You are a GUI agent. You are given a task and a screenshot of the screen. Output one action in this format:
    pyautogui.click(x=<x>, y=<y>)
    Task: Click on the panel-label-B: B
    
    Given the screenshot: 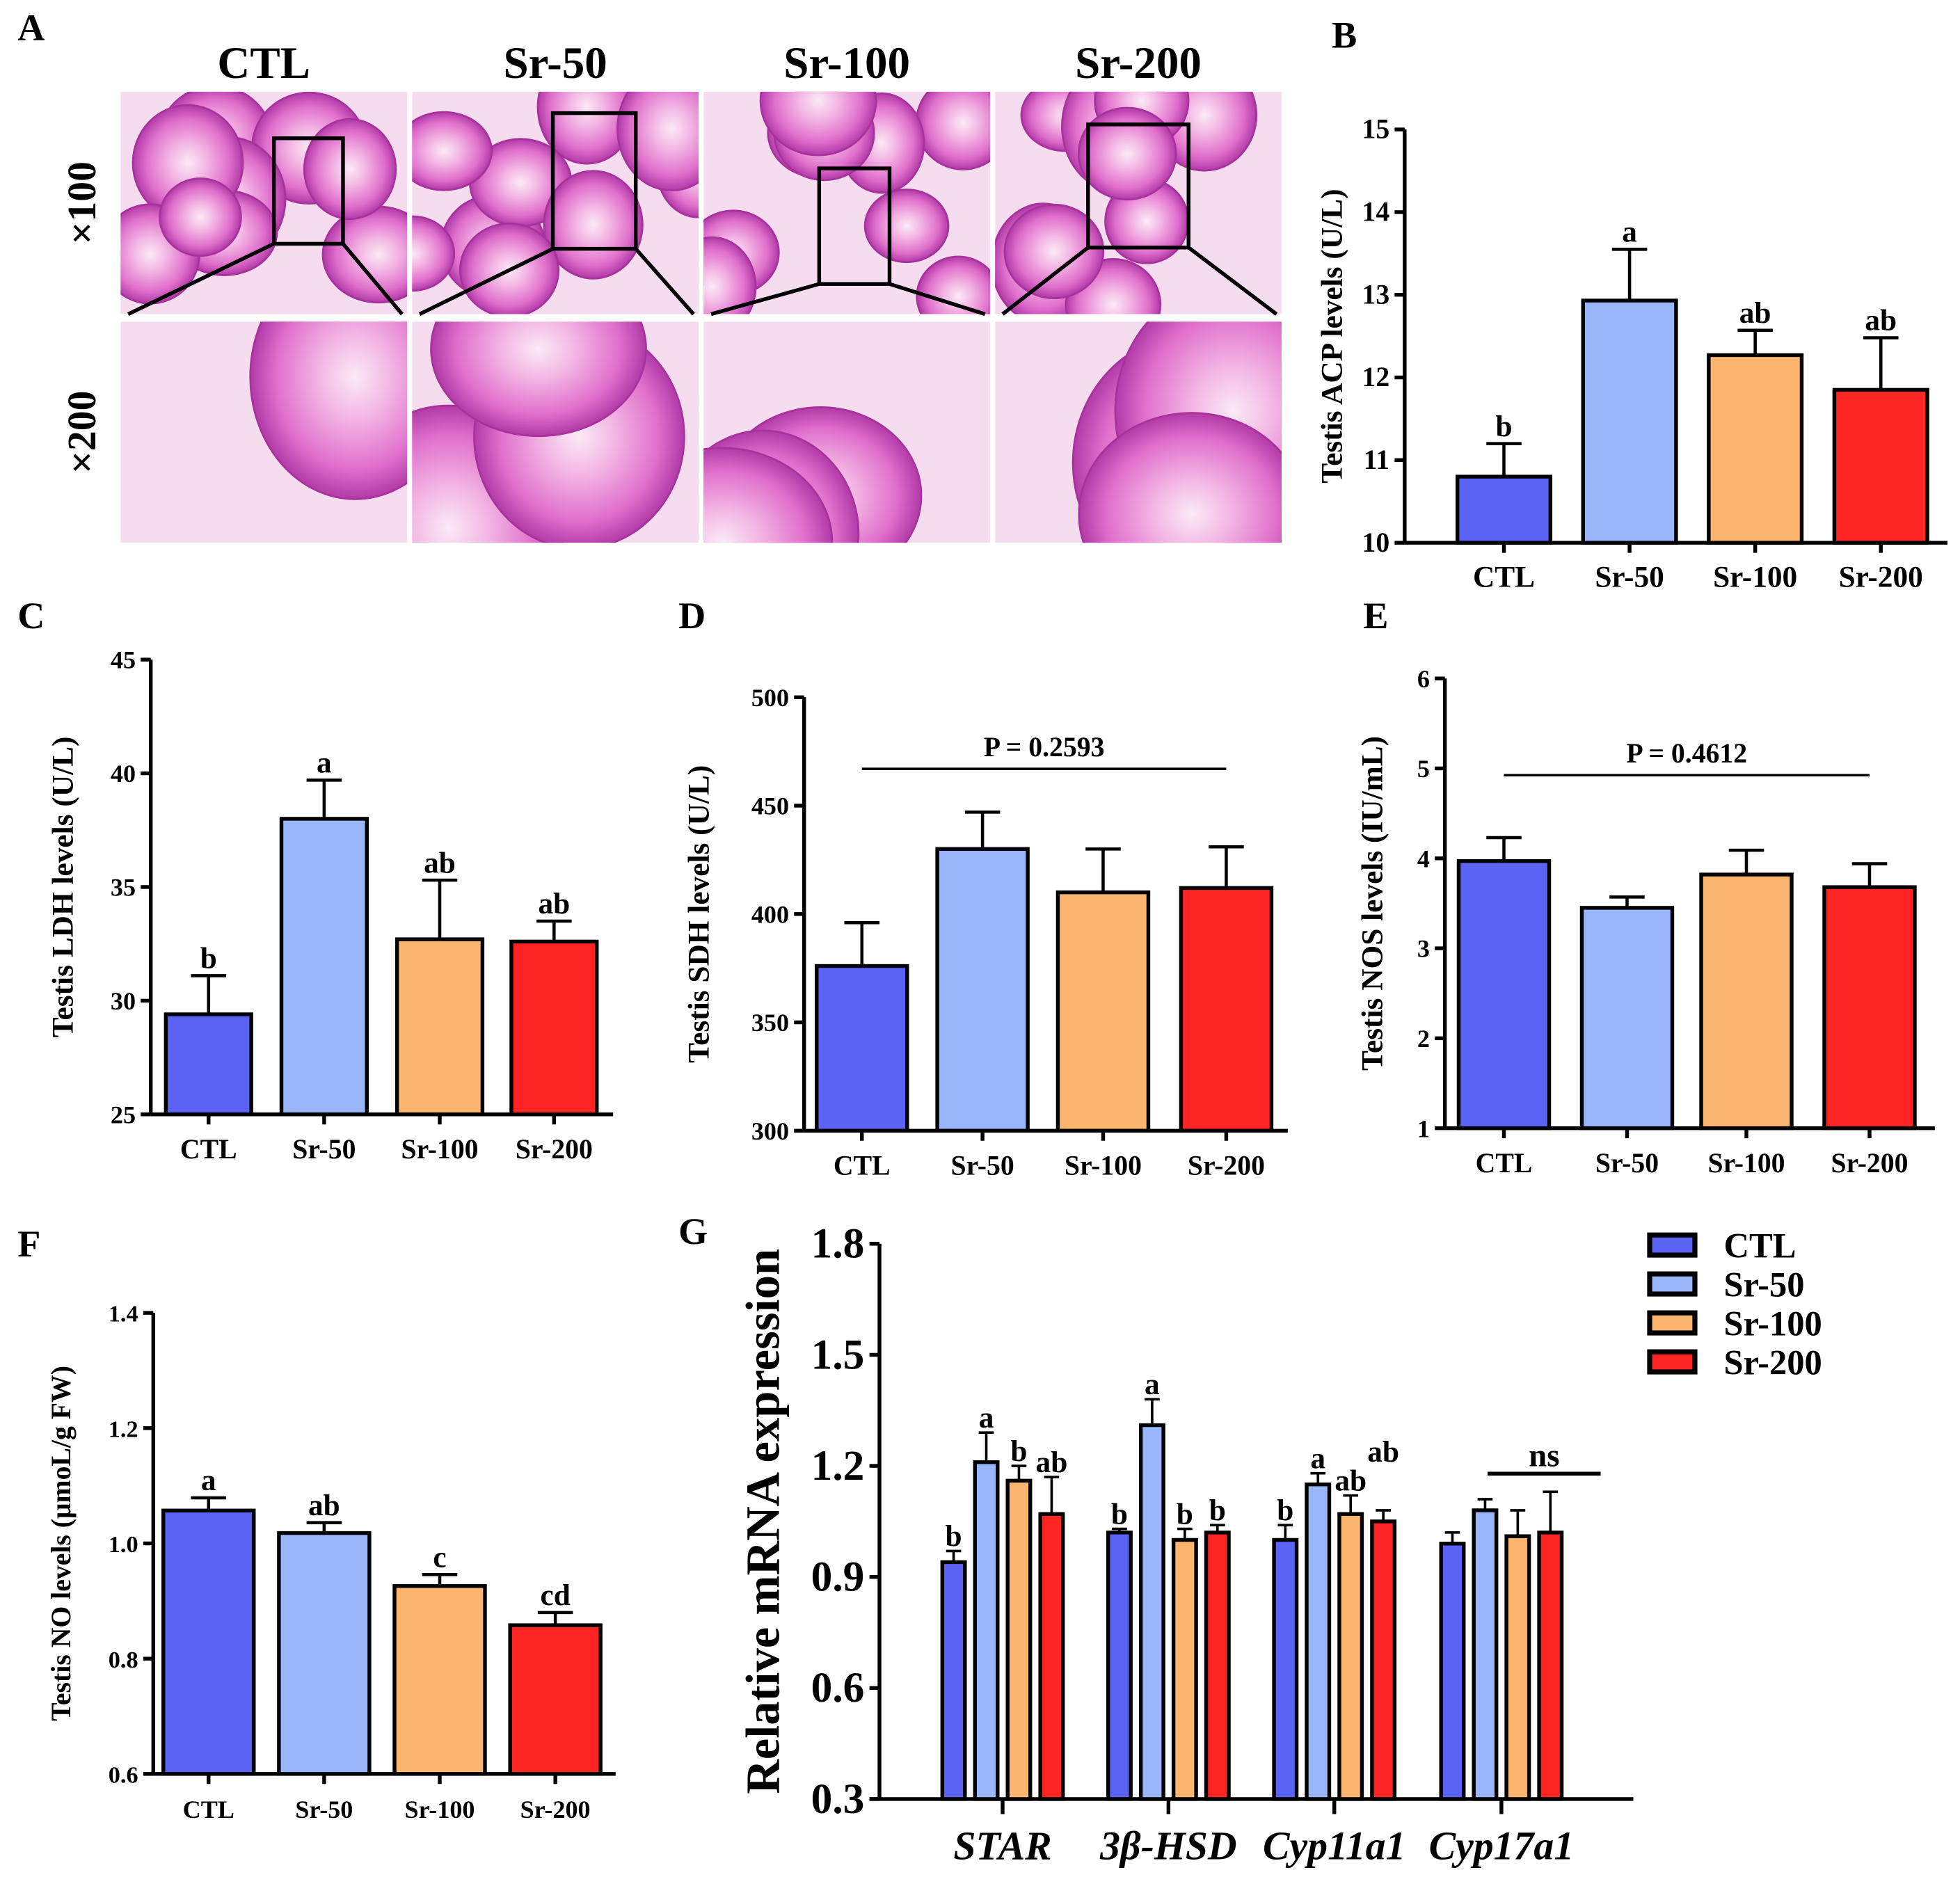 What is the action you would take?
    pyautogui.click(x=1344, y=36)
    